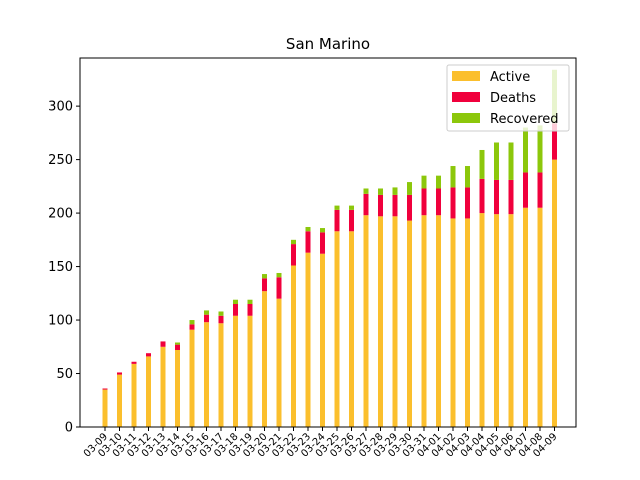 The height and width of the screenshot is (480, 640). I want to click on y-tick-label: 0, so click(69, 428).